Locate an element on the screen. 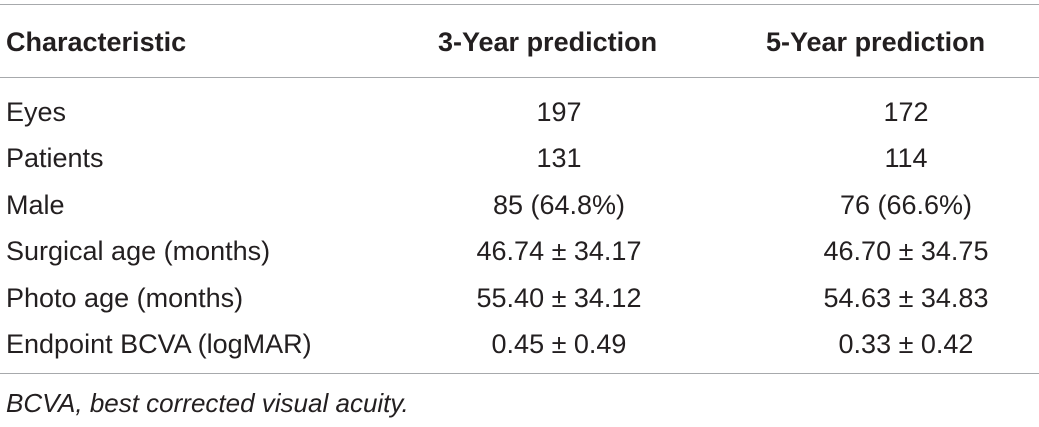 The image size is (1039, 427). row-label: Surgical age (months) is located at coordinates (138, 251).